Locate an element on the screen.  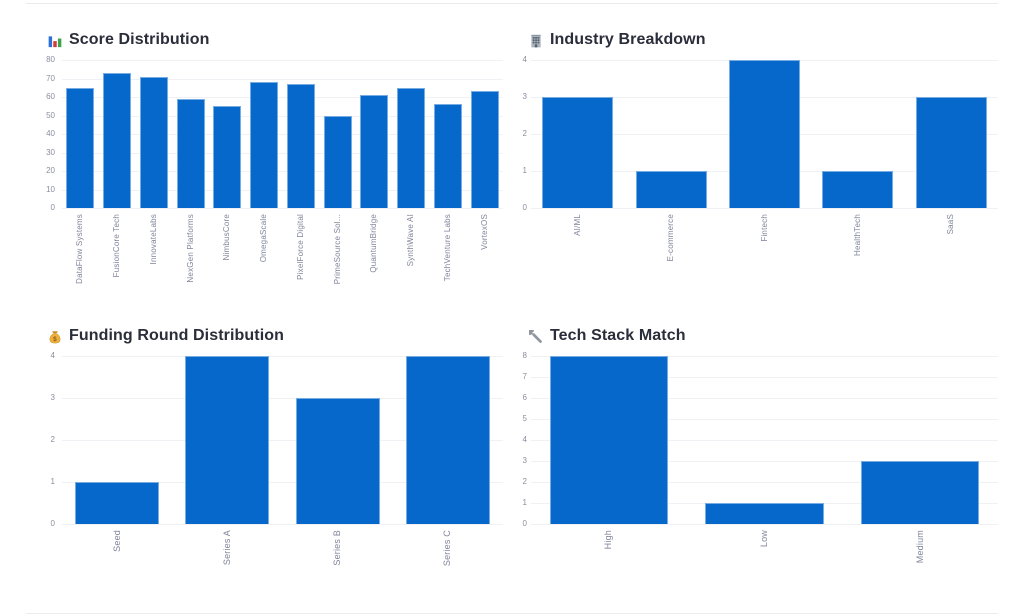
y-tick-label: 60 is located at coordinates (50, 96).